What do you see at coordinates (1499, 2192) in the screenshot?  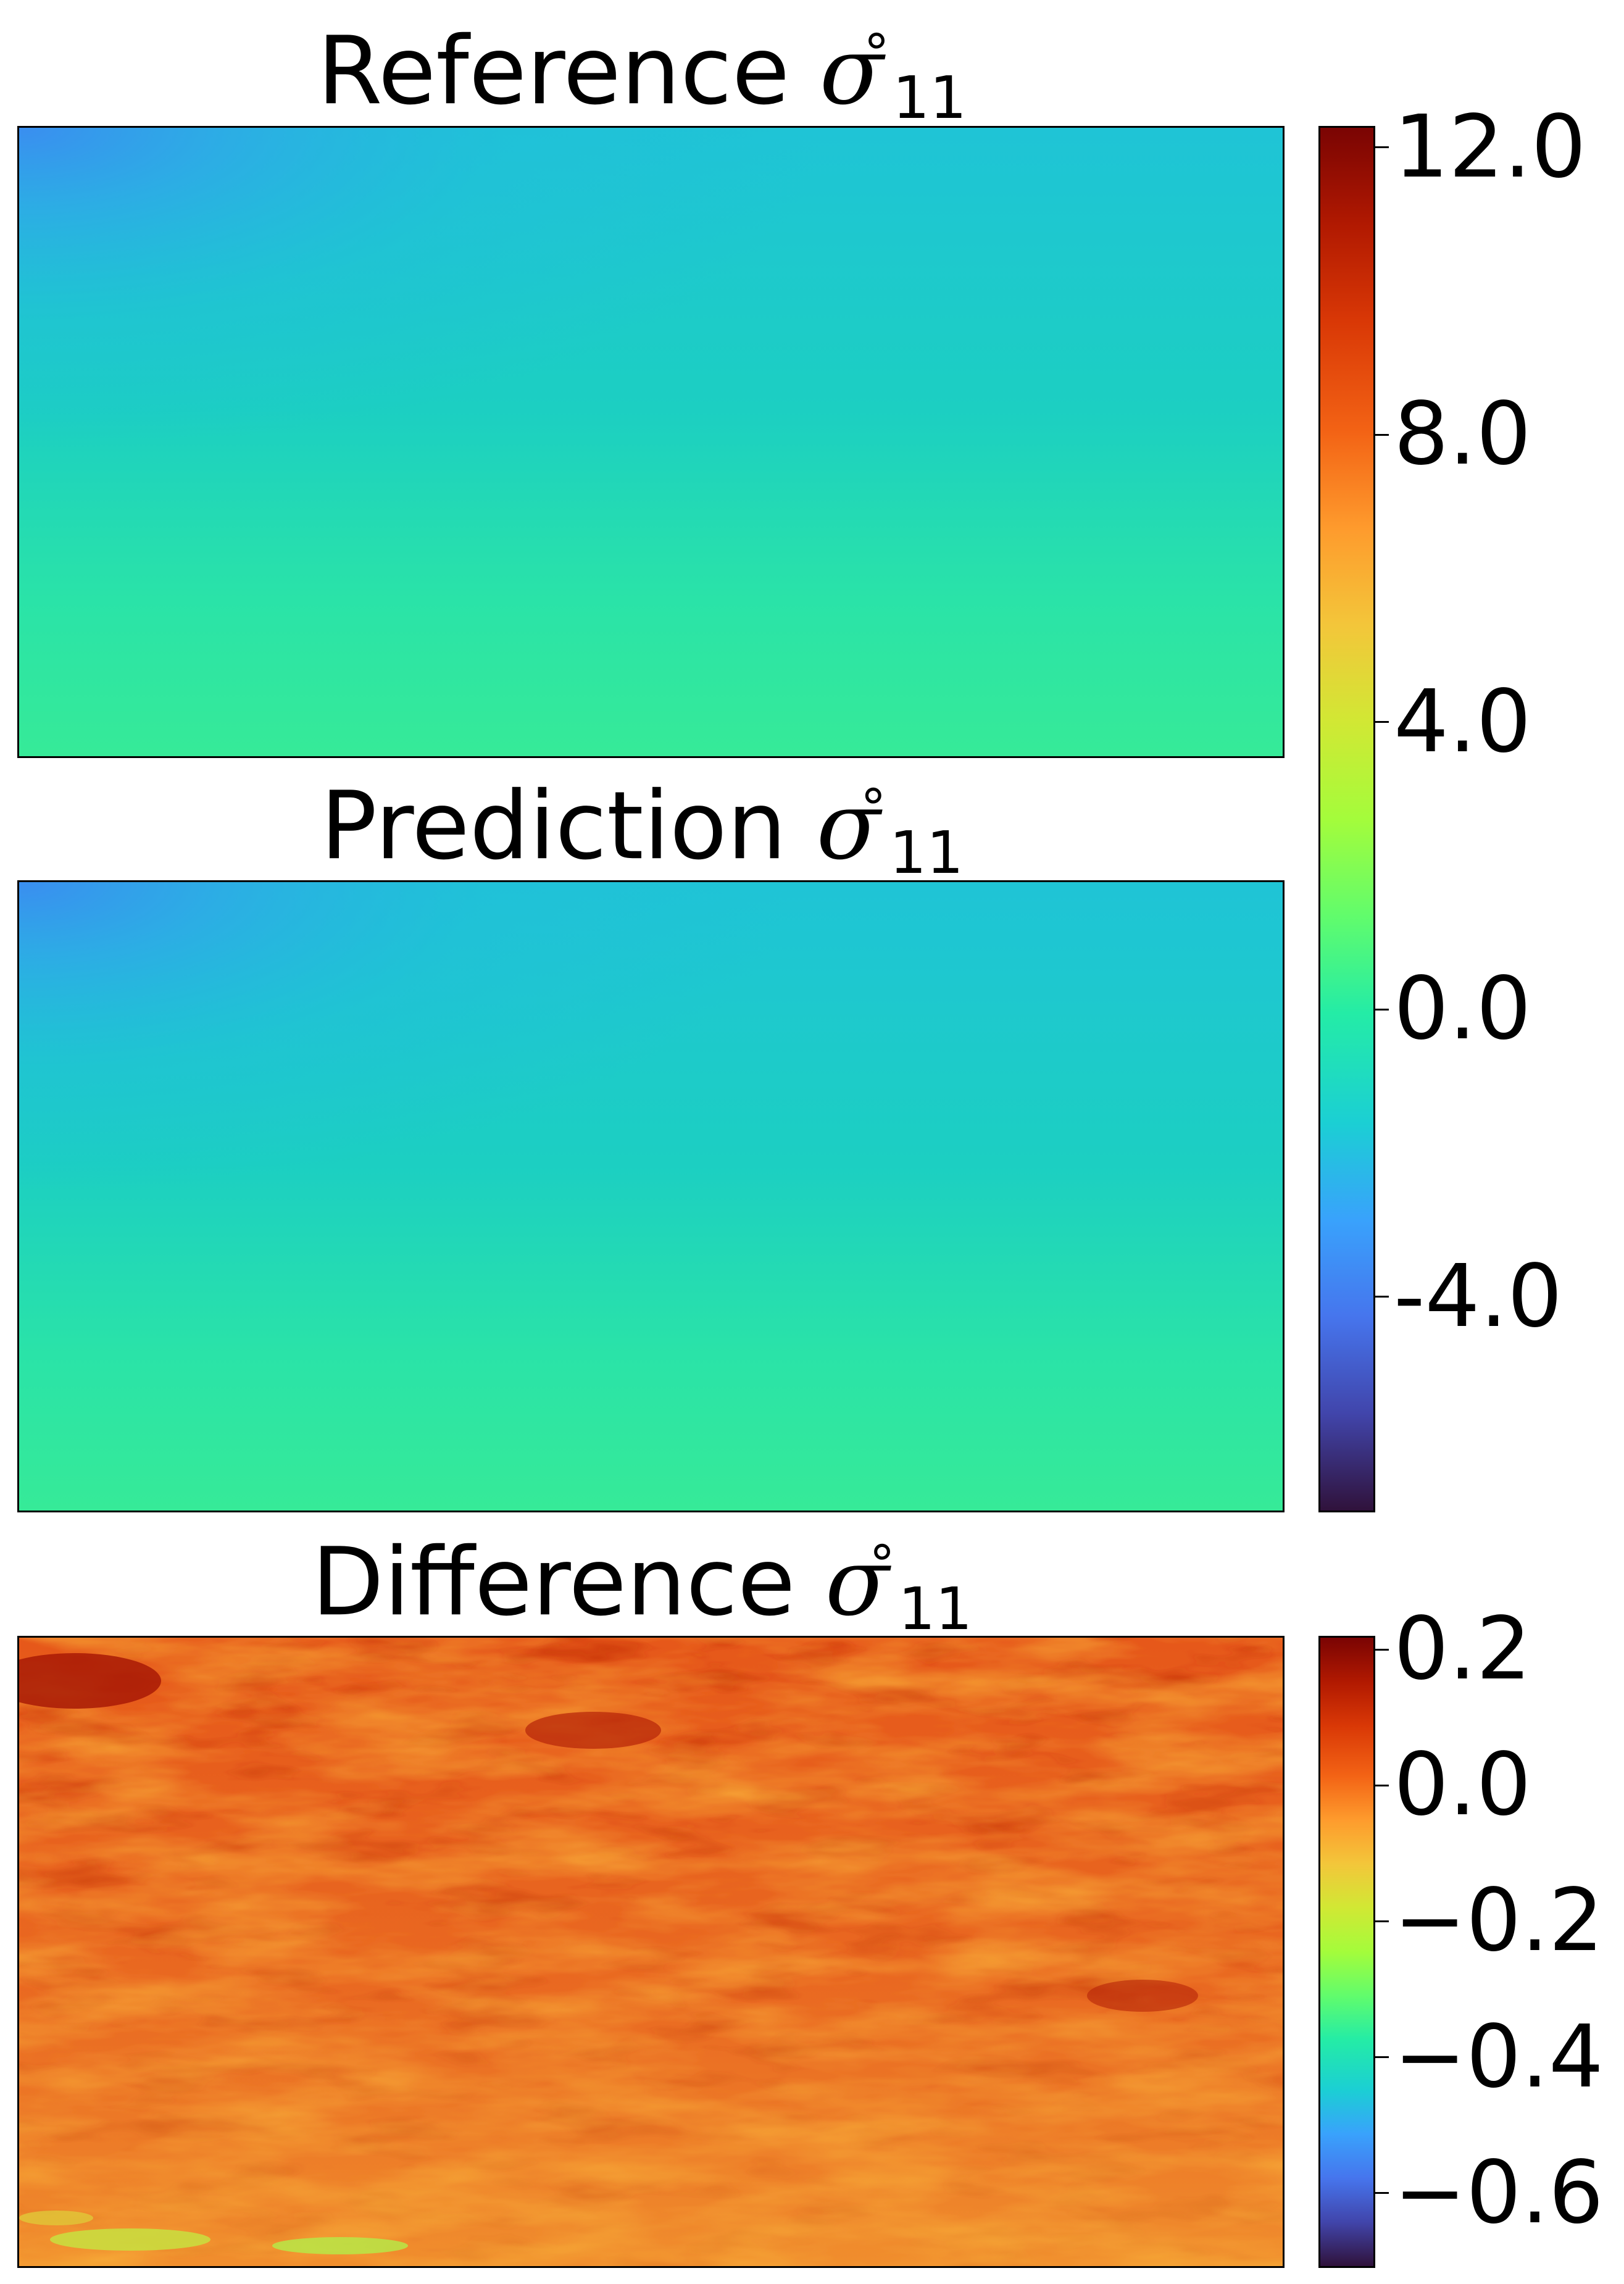 I see `colorbar-difference-tick-label: −0.6` at bounding box center [1499, 2192].